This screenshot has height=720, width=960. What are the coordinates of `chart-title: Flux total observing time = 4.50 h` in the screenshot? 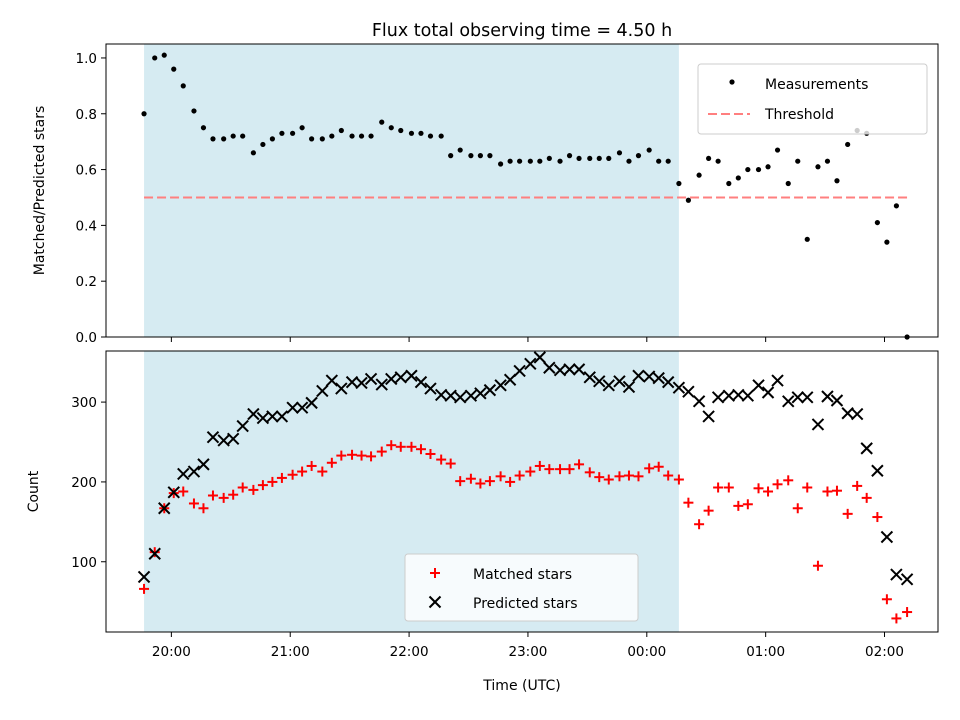 It's located at (522, 31).